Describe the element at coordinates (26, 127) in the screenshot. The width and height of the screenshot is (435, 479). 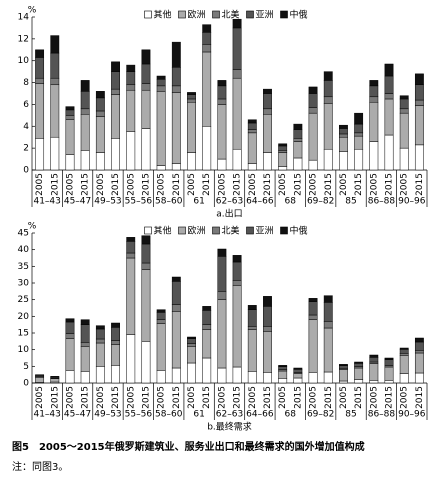
I see `y-tick-label: 4` at that location.